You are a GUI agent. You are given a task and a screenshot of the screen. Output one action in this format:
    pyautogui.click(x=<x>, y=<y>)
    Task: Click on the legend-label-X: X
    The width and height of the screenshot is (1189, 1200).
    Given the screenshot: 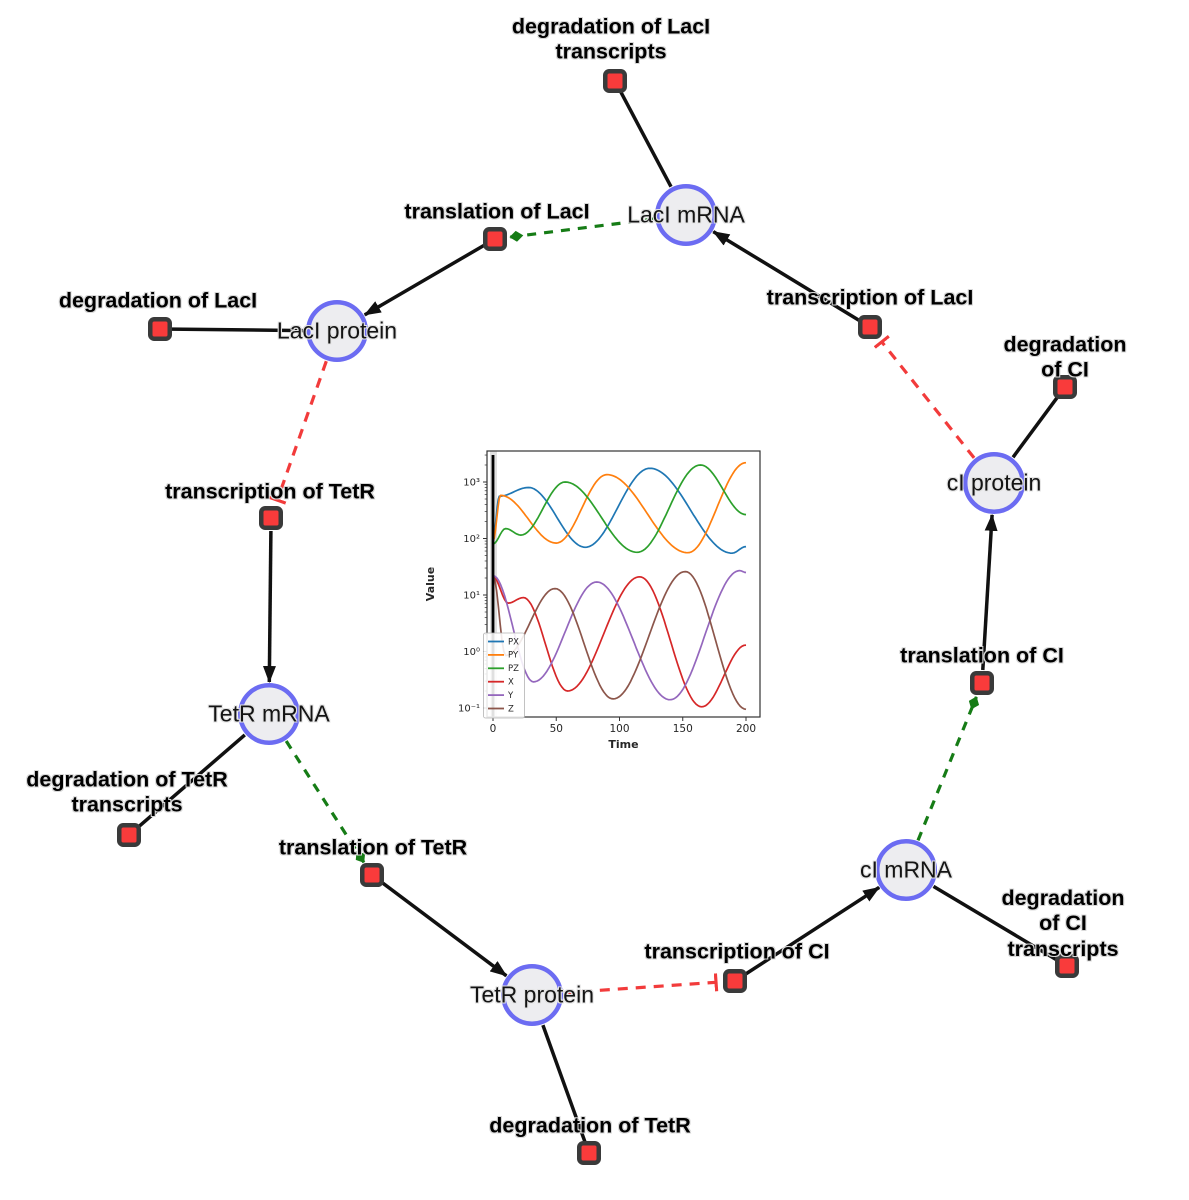 What is the action you would take?
    pyautogui.click(x=511, y=683)
    